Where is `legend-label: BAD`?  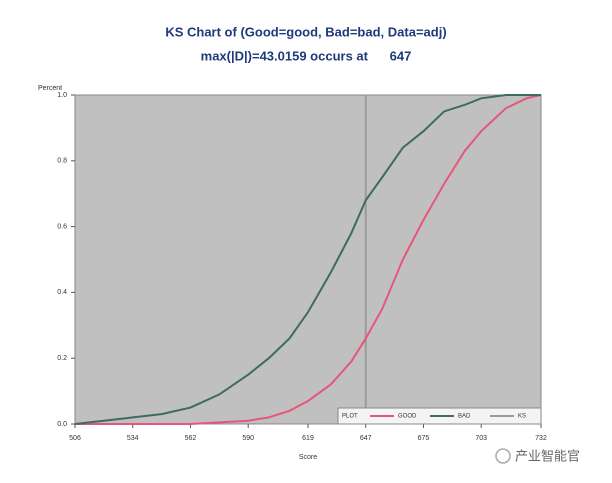 legend-label: BAD is located at coordinates (464, 417).